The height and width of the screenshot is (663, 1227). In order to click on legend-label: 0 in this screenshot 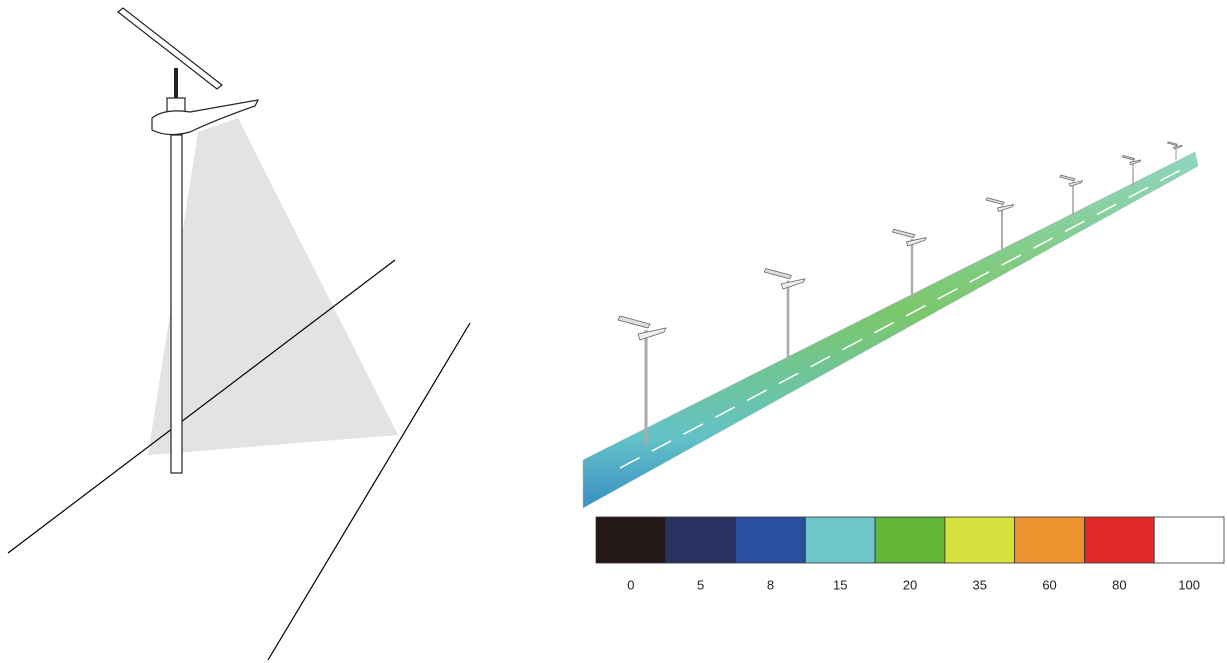, I will do `click(630, 584)`.